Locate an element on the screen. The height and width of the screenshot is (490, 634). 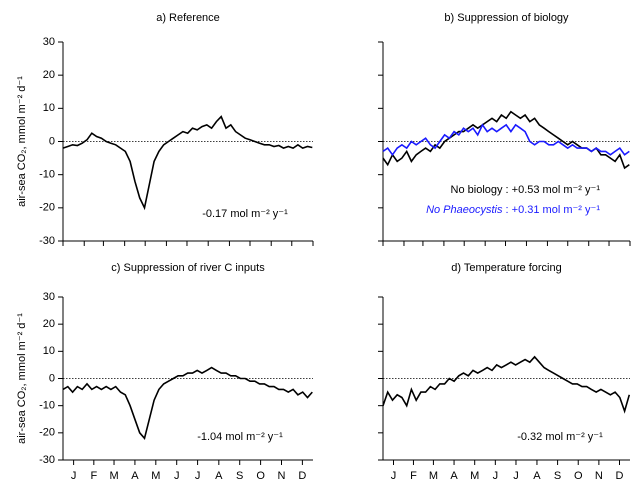
legend-flux: : +0.31 mol m⁻² y⁻¹ is located at coordinates (552, 210).